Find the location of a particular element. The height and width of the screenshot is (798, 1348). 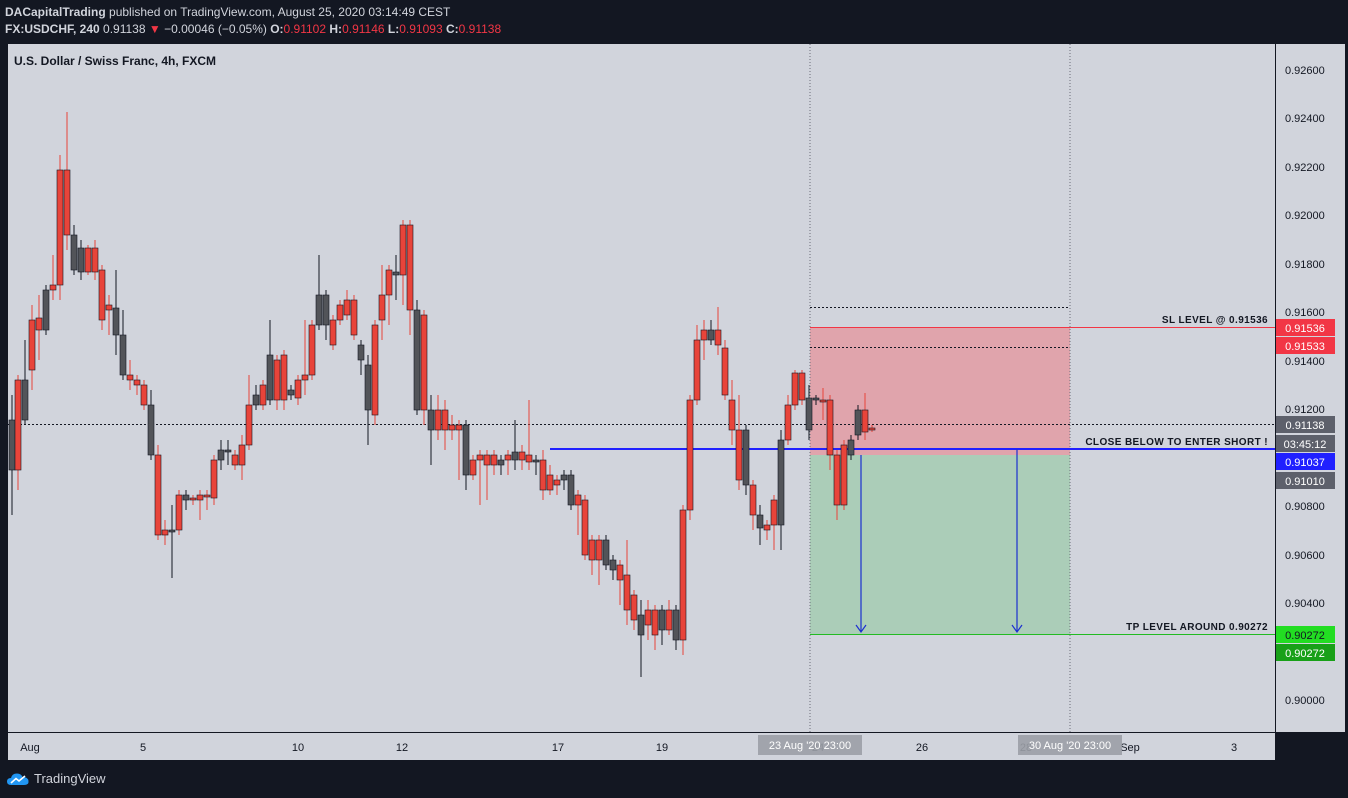

take-profit-zone is located at coordinates (940, 545).